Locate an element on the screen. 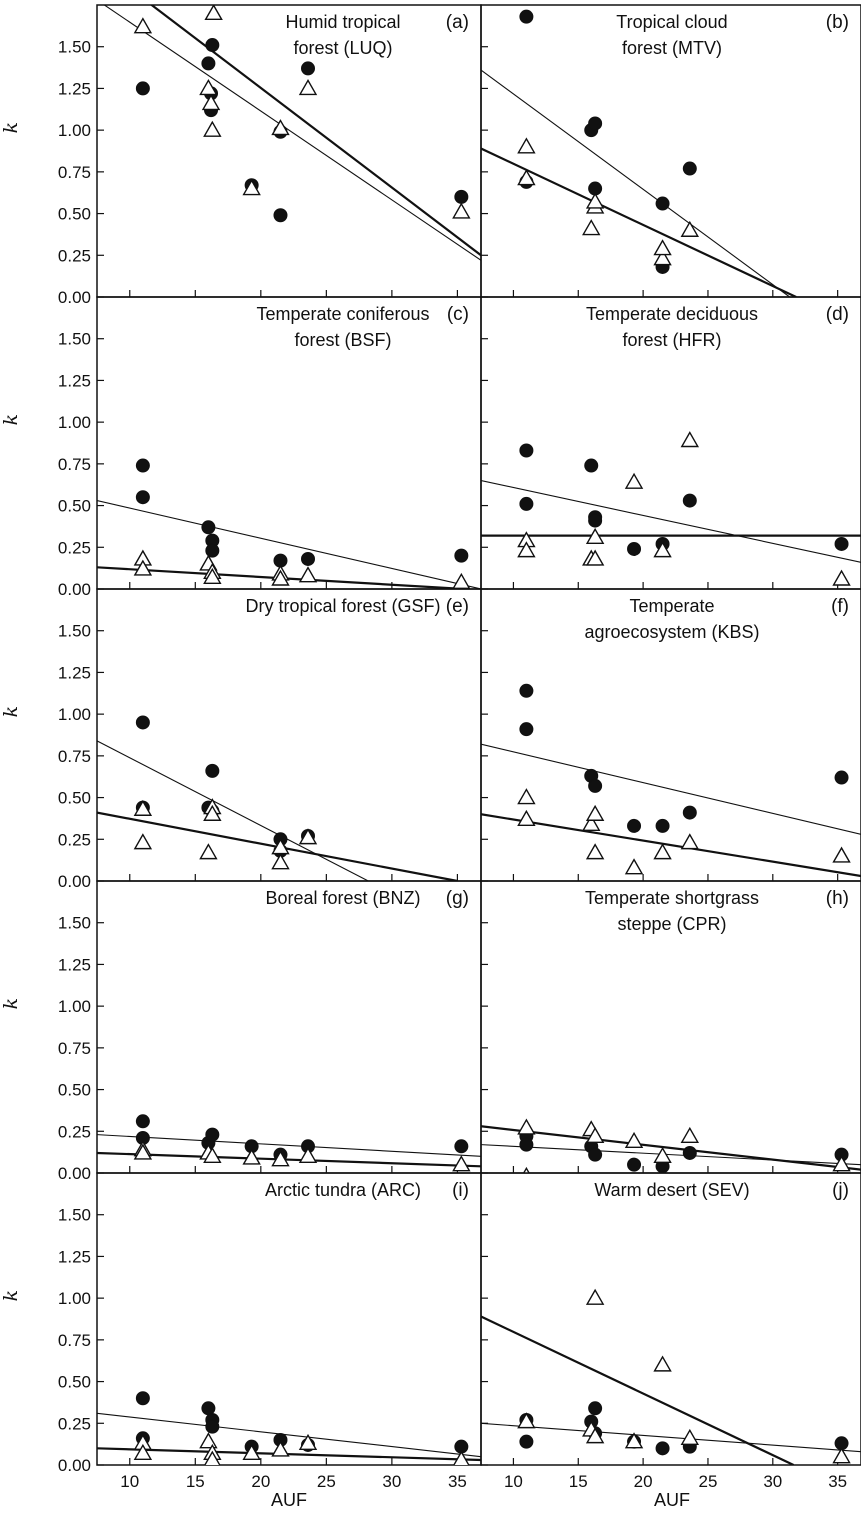 The height and width of the screenshot is (1513, 861). data-point-triangle-e is located at coordinates (280, 862).